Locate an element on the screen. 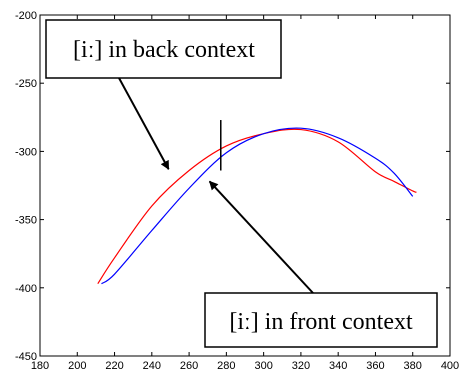 This screenshot has width=472, height=374. x-tick-label: 280 is located at coordinates (226, 366).